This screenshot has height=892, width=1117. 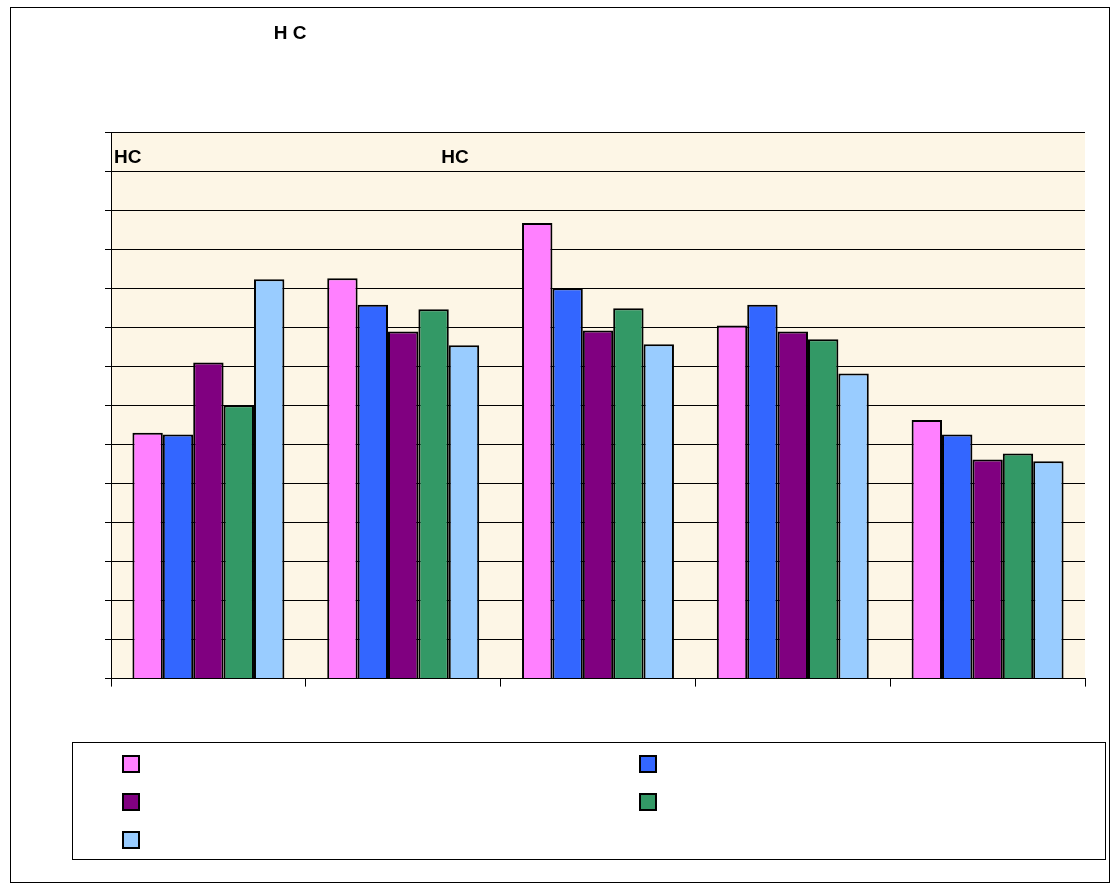 What do you see at coordinates (290, 33) in the screenshot?
I see `chart-title: H C` at bounding box center [290, 33].